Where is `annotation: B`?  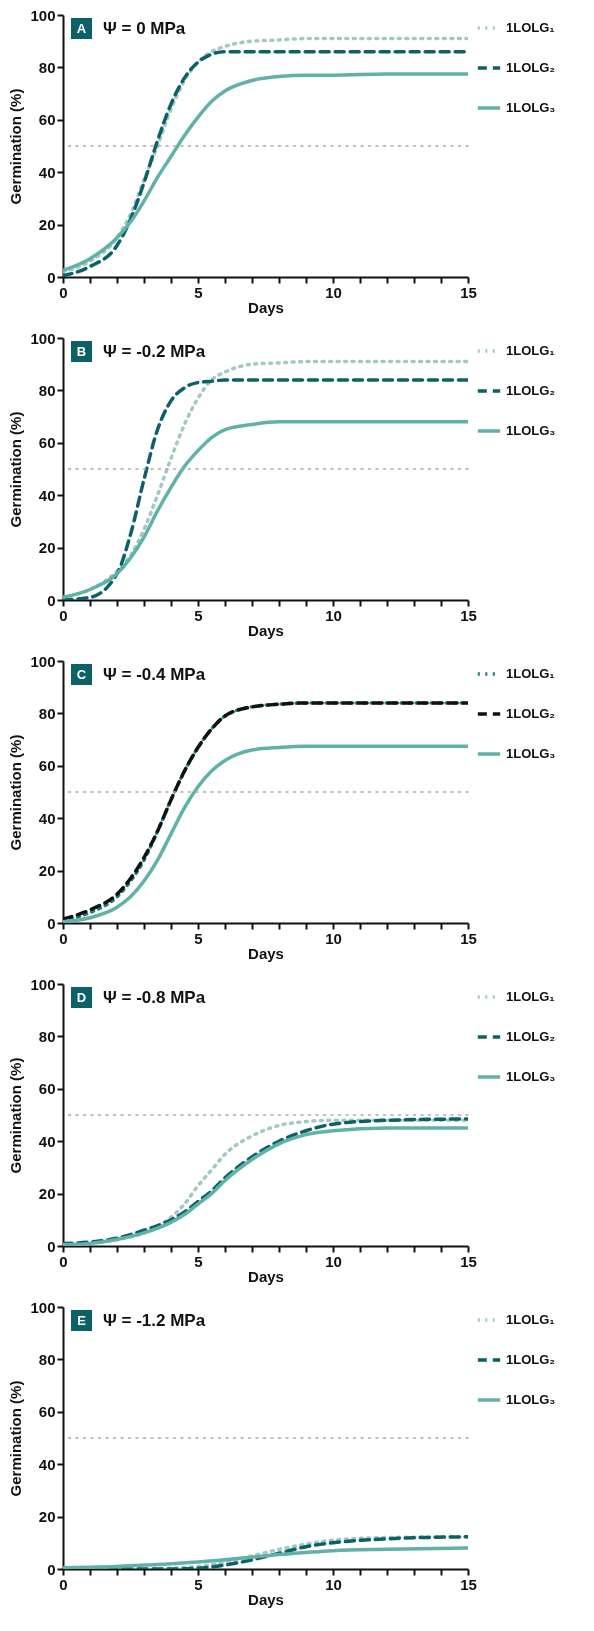
annotation: B is located at coordinates (81, 351).